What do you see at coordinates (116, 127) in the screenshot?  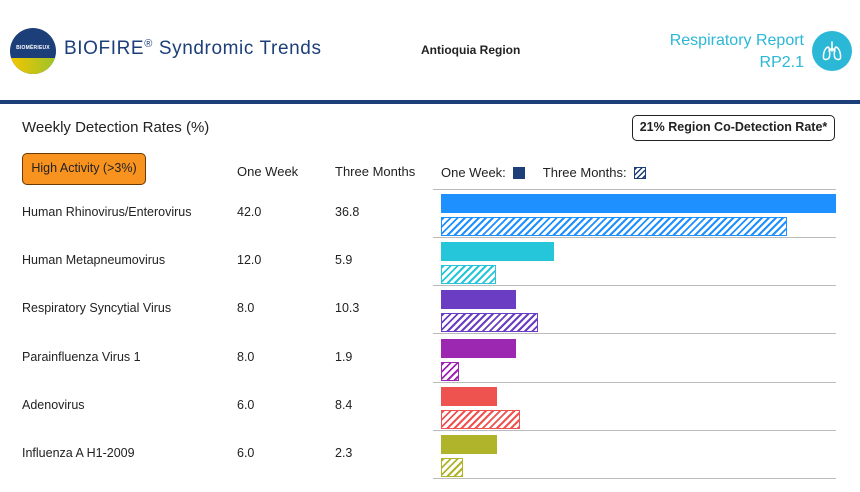 I see `section-title: Weekly Detection Rates (%)` at bounding box center [116, 127].